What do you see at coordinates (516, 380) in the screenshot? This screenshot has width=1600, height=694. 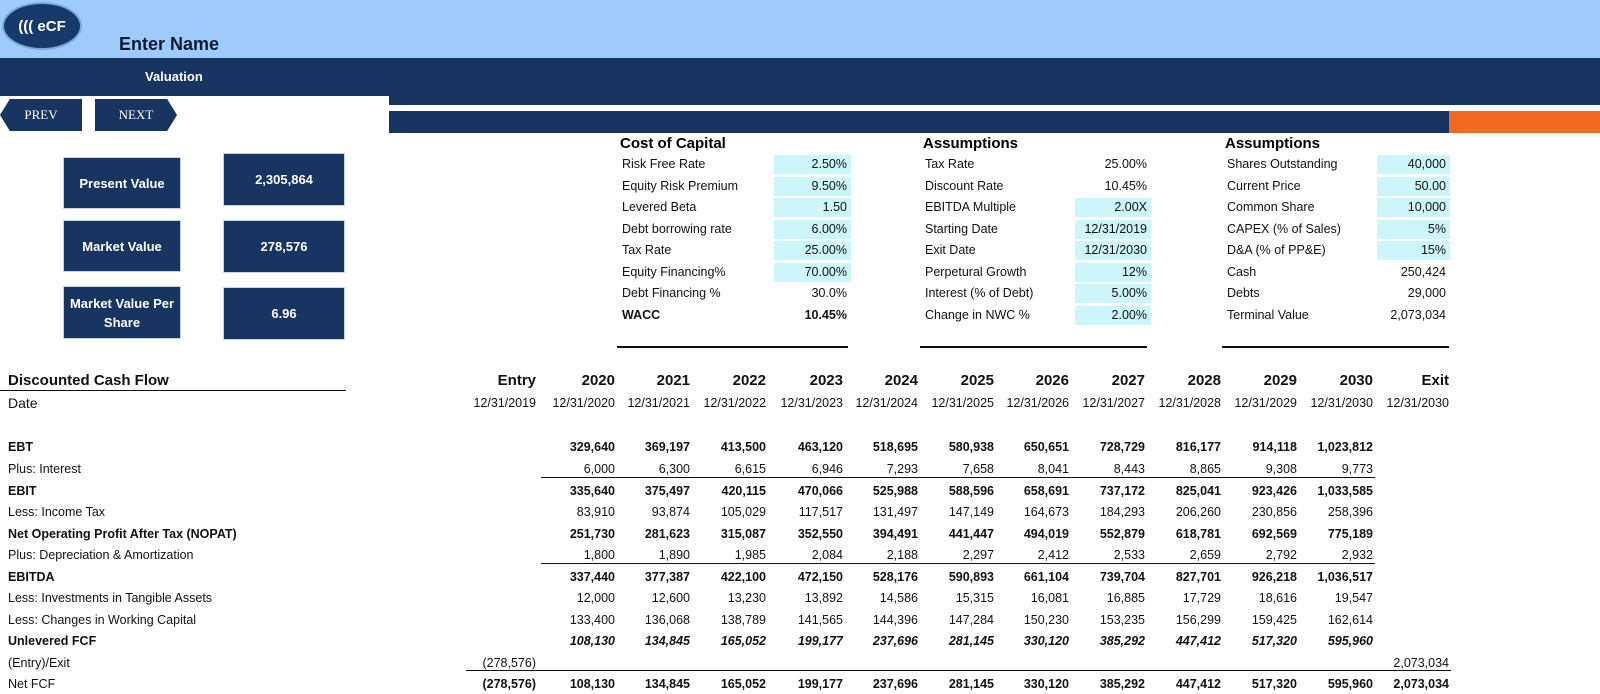 I see `column-header: Entry` at bounding box center [516, 380].